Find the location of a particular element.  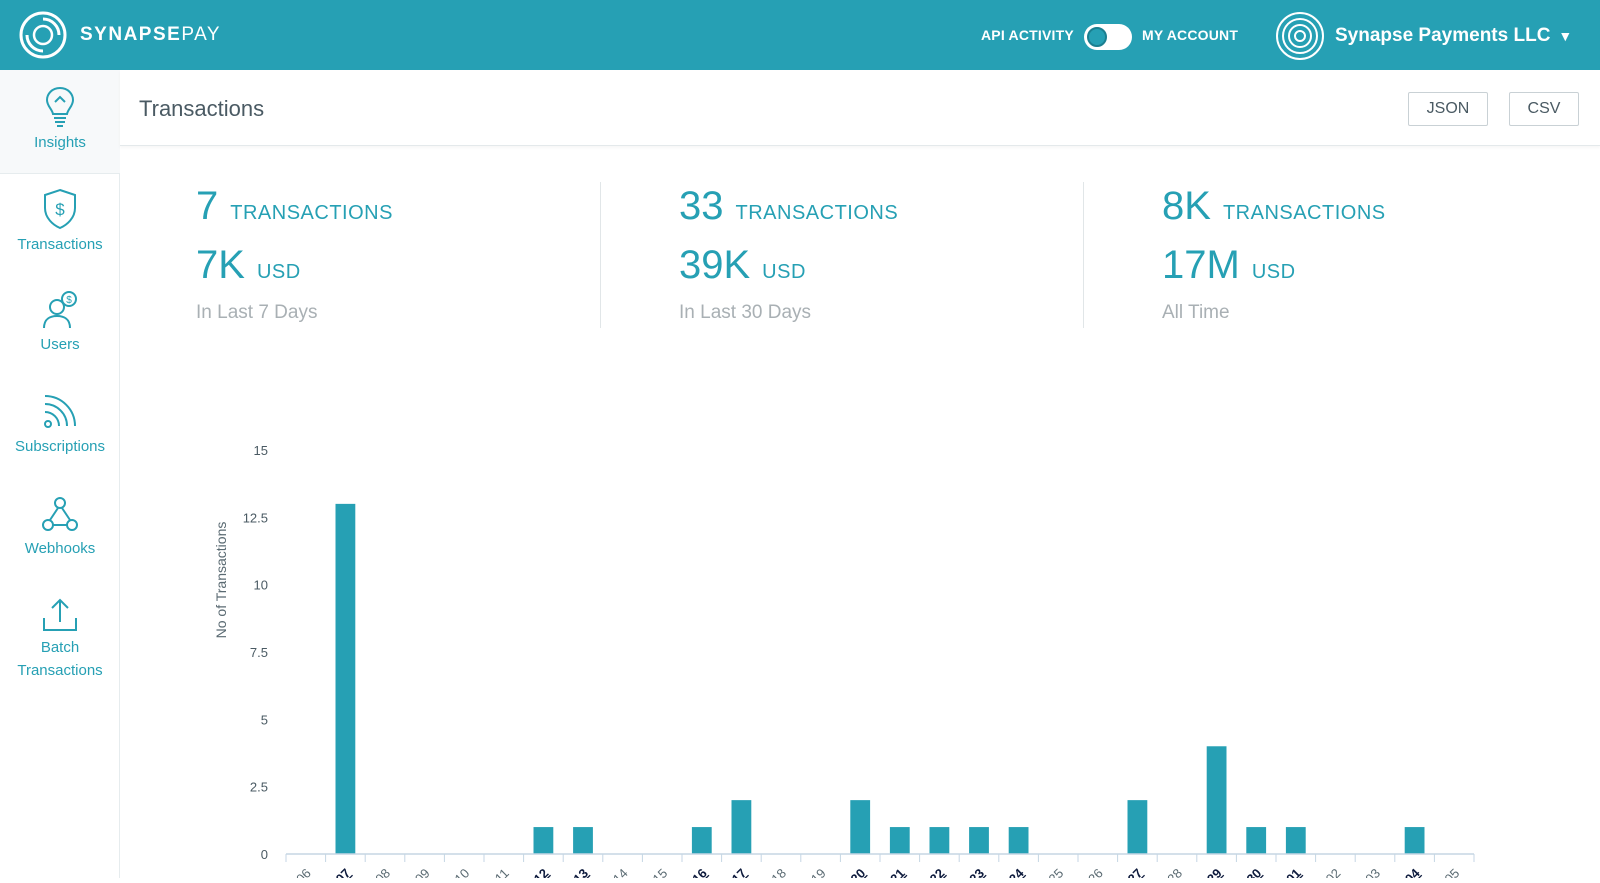

api-account-toggle is located at coordinates (1108, 37).